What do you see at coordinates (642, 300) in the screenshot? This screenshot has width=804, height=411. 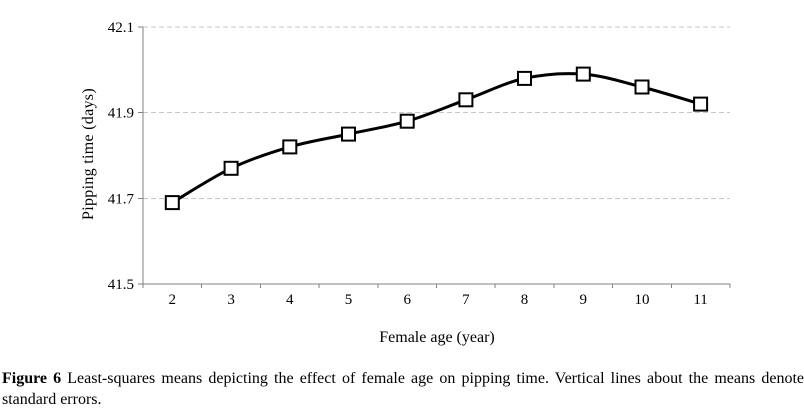 I see `x-tick-label: 10` at bounding box center [642, 300].